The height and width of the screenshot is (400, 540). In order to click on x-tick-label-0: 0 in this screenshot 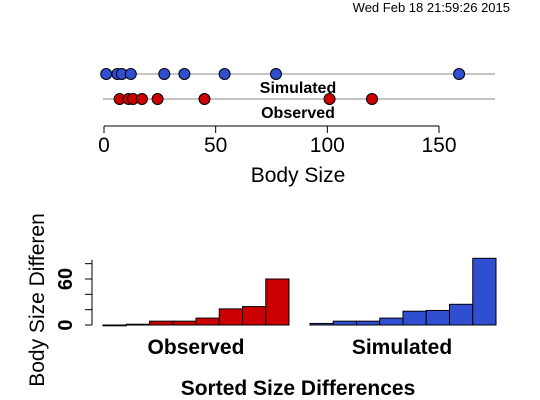, I will do `click(104, 145)`.